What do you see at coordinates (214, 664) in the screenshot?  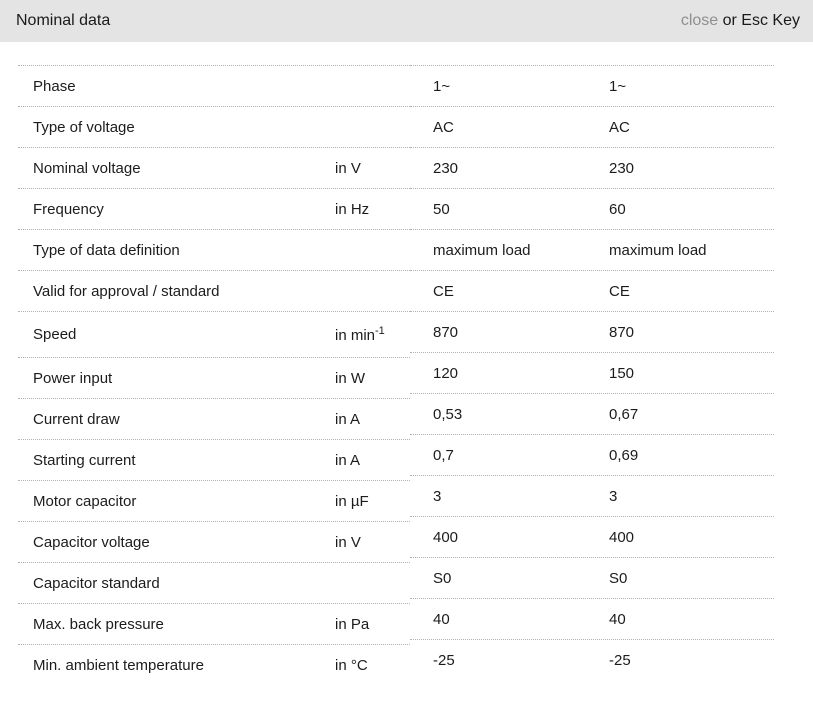 I see `table-row: Min. ambient temperature in °C` at bounding box center [214, 664].